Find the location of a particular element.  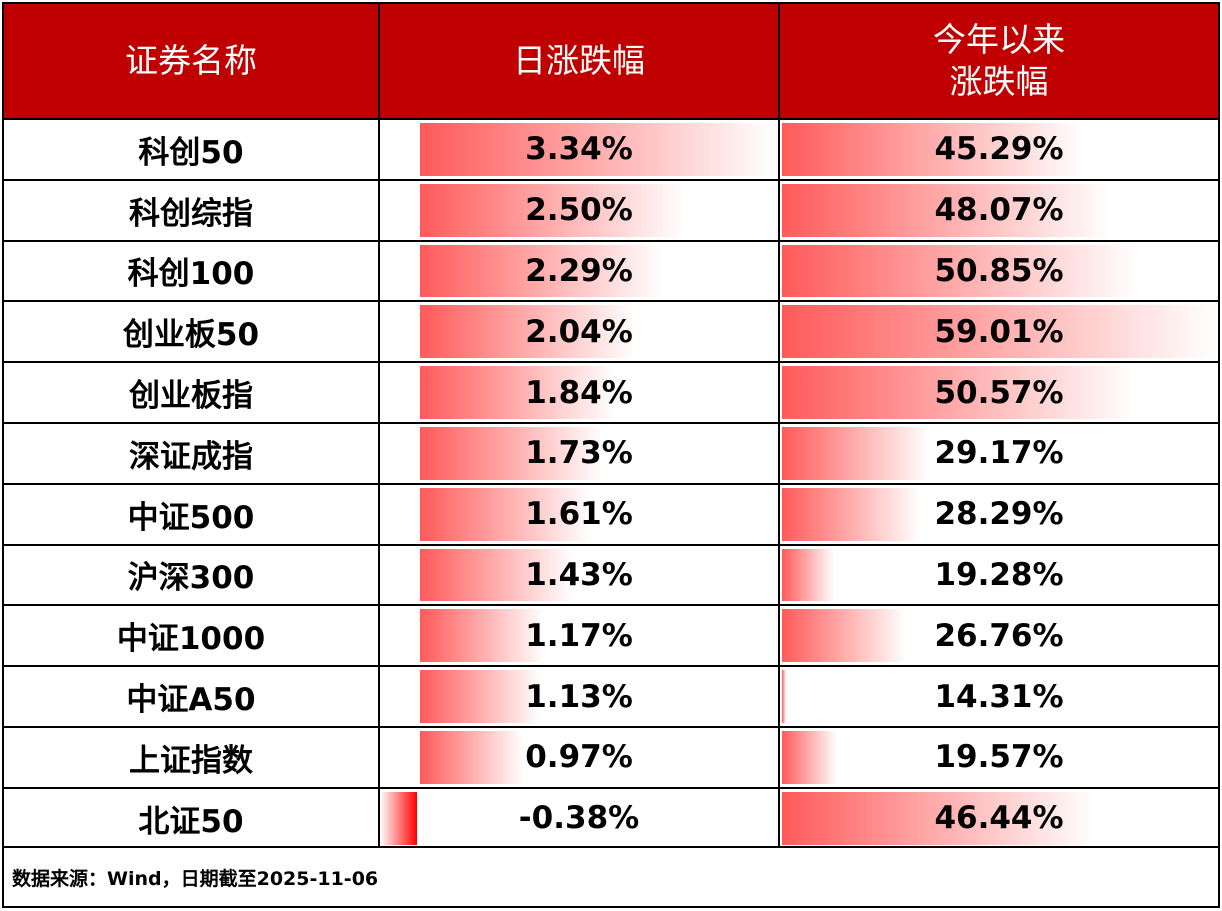

ytd-change-value: 48.07% is located at coordinates (999, 210).